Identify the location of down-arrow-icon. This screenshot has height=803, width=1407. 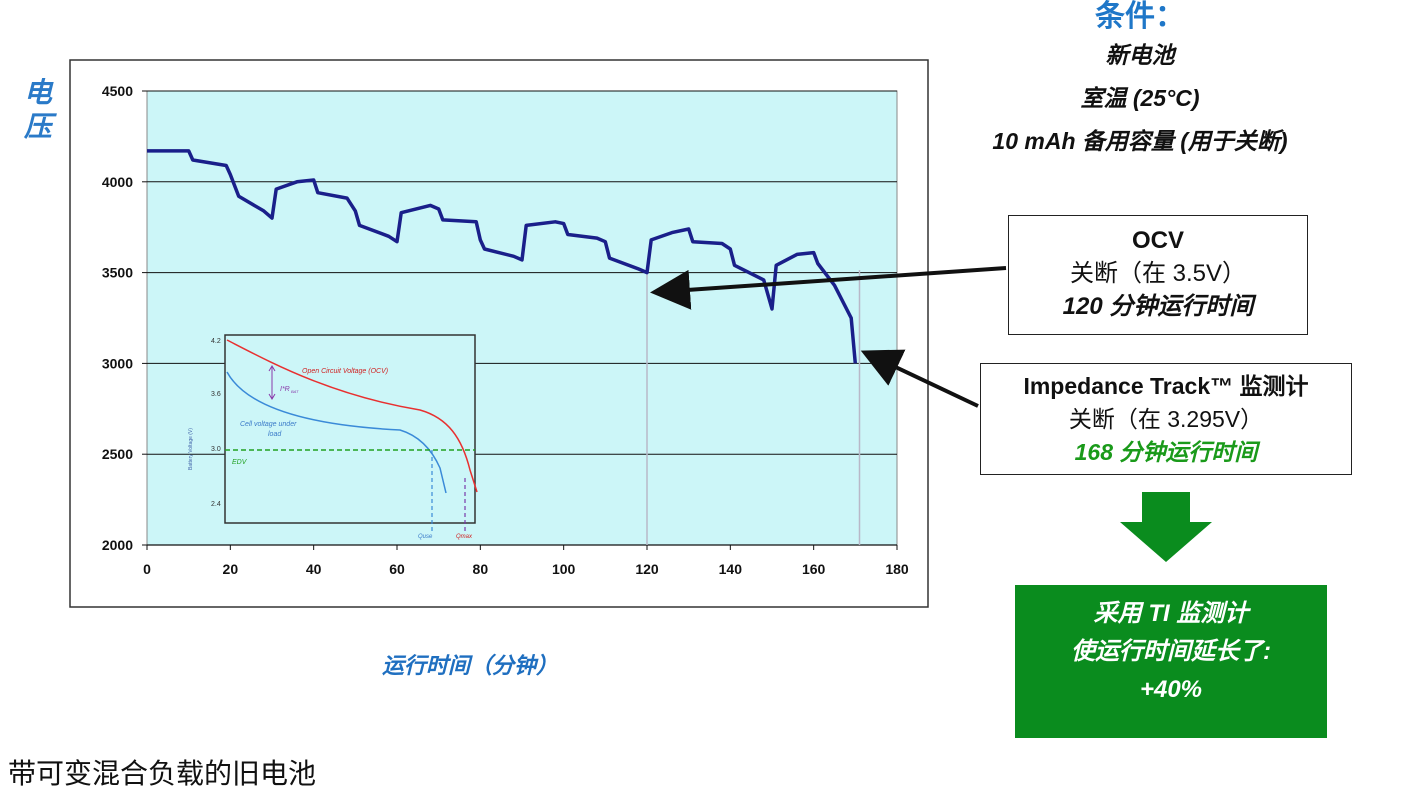
(1166, 527).